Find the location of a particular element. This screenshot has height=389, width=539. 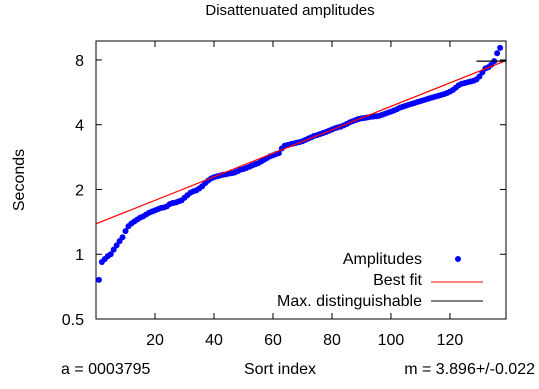

x-tick-label: 60 is located at coordinates (273, 340).